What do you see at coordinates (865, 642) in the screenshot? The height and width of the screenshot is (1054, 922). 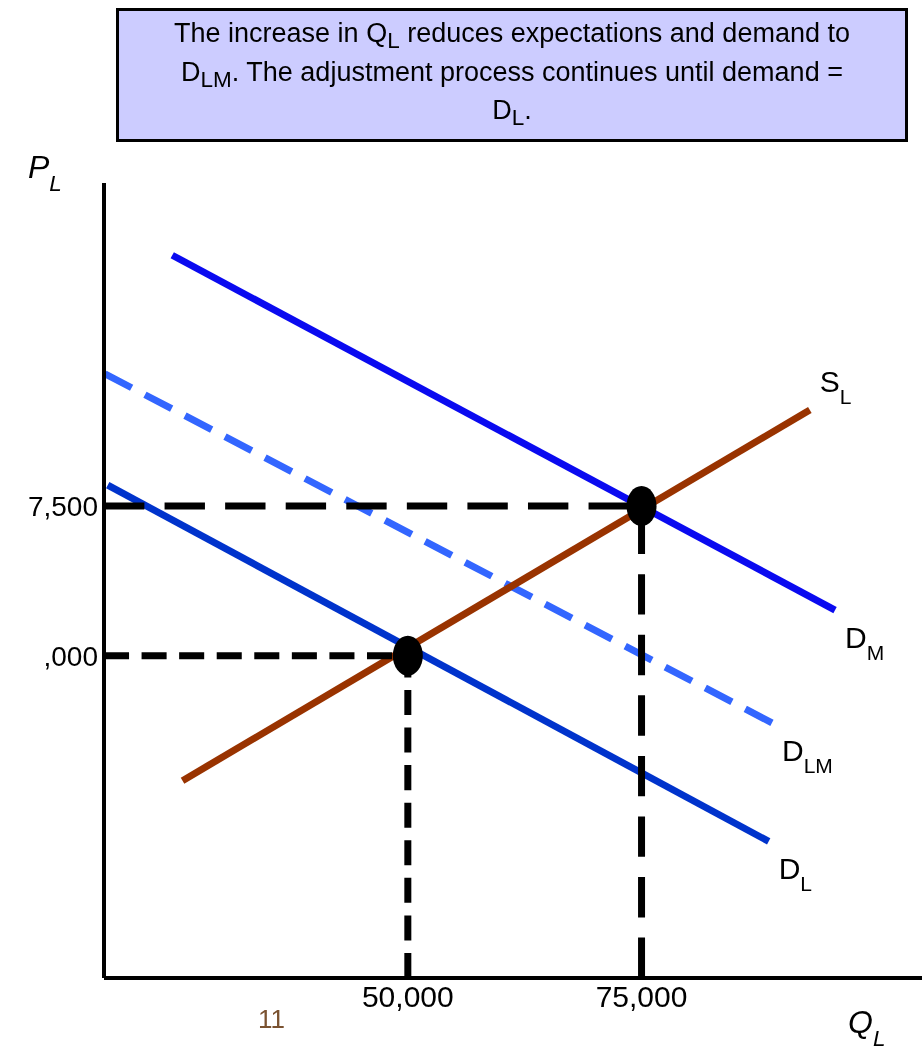 I see `series-label: D$_{M}$` at bounding box center [865, 642].